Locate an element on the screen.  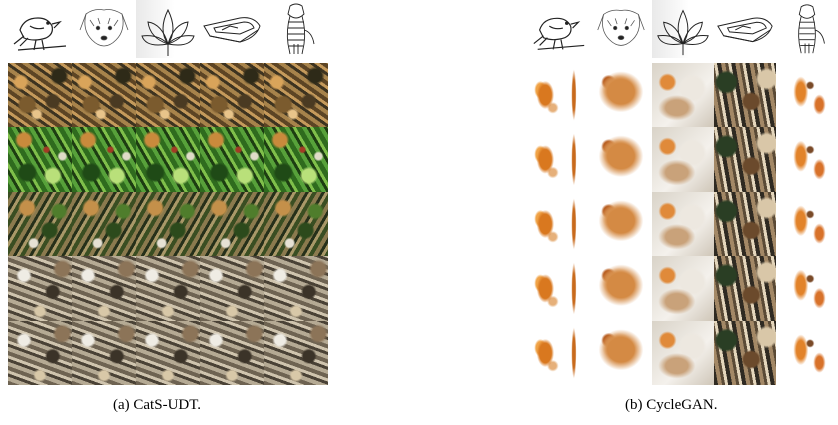
caption-cyclegan: (b) CycleGAN. is located at coordinates (671, 405).